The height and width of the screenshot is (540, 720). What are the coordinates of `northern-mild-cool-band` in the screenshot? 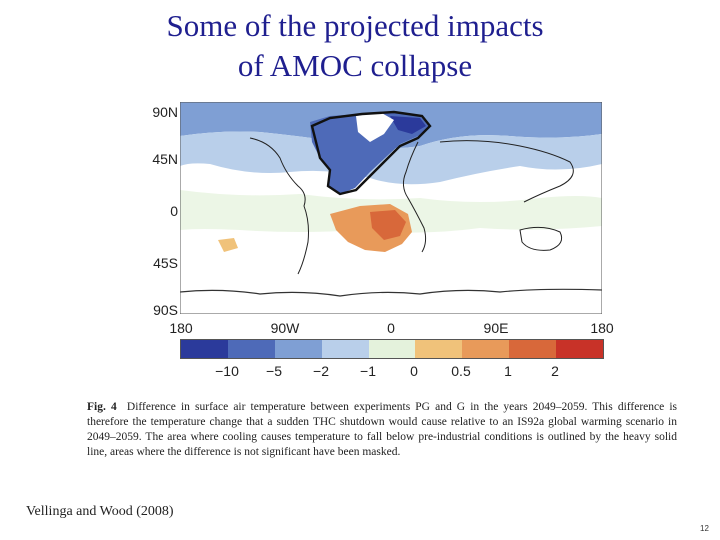 It's located at (391, 158).